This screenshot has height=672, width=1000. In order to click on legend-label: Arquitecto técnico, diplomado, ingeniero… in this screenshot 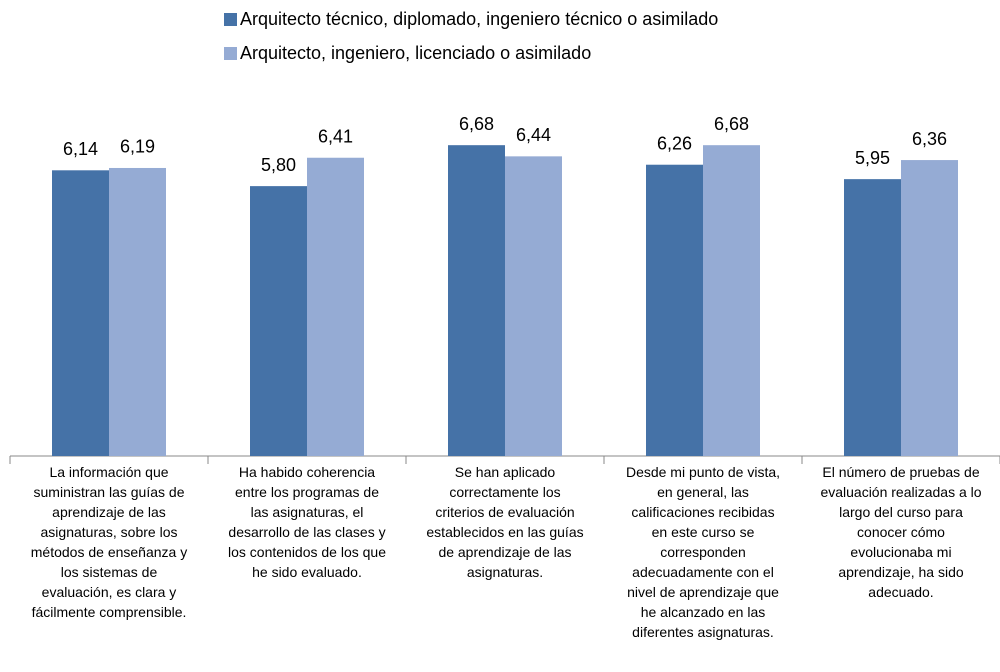, I will do `click(479, 19)`.